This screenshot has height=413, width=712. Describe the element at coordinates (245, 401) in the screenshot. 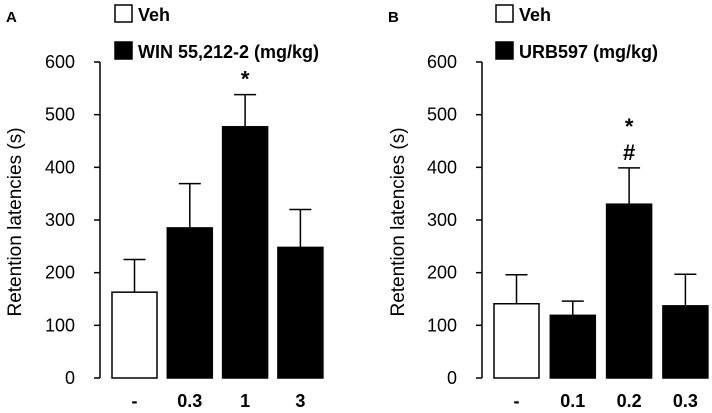

I see `x-tick-label: 1` at that location.